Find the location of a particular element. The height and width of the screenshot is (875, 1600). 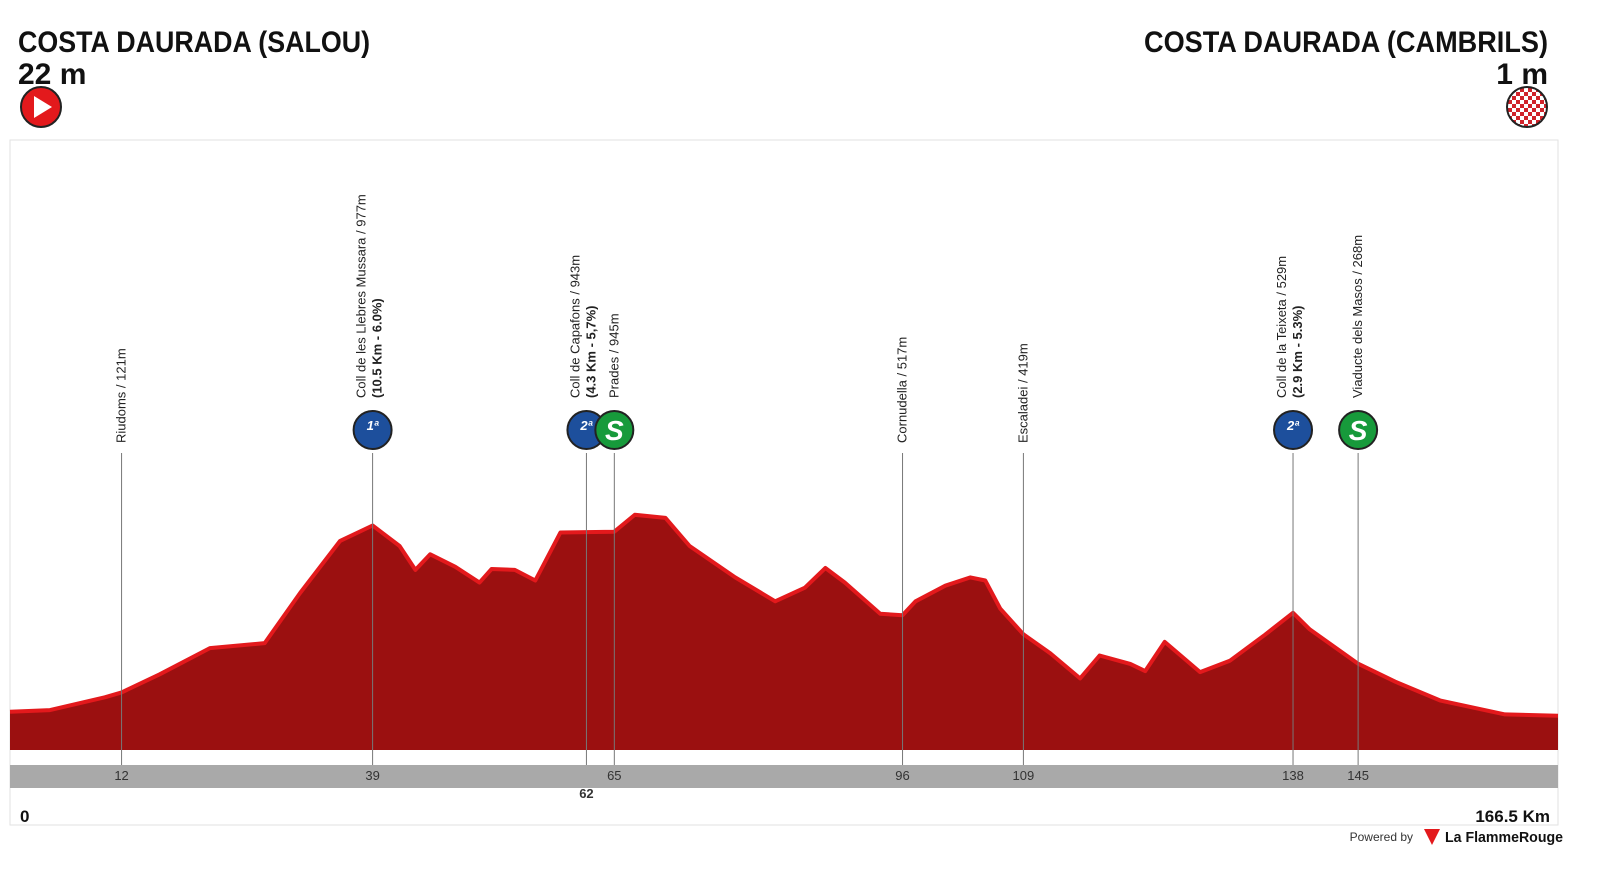

waypoint-label: Coll de les Llebres Mussara / 977m is located at coordinates (361, 296).